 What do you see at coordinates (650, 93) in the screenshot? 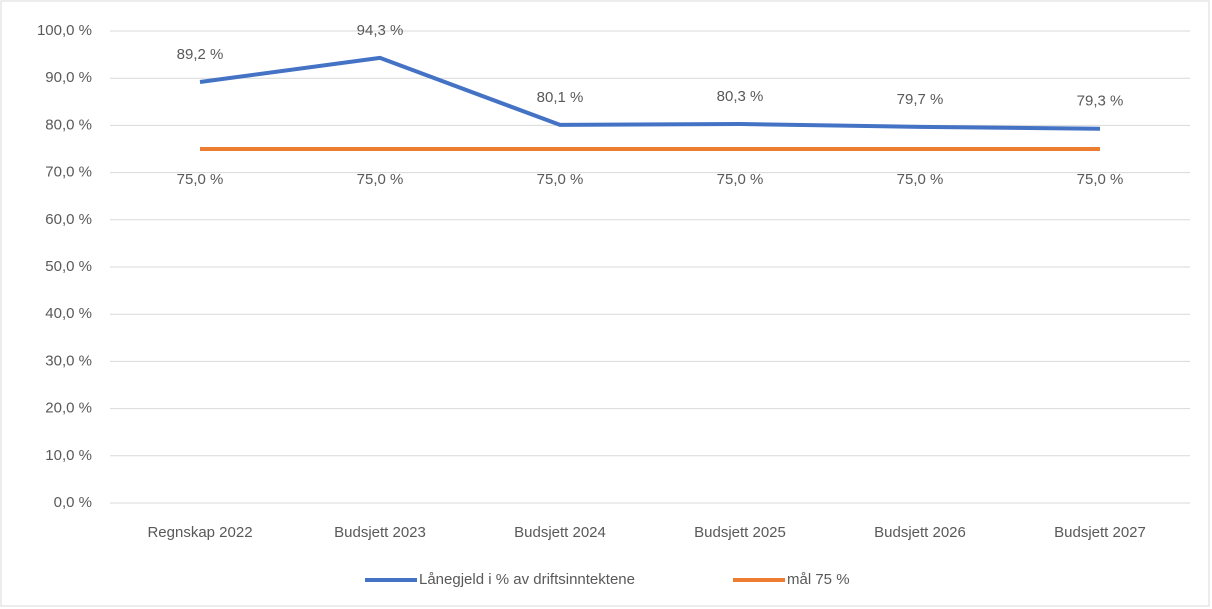
I see `series-line` at bounding box center [650, 93].